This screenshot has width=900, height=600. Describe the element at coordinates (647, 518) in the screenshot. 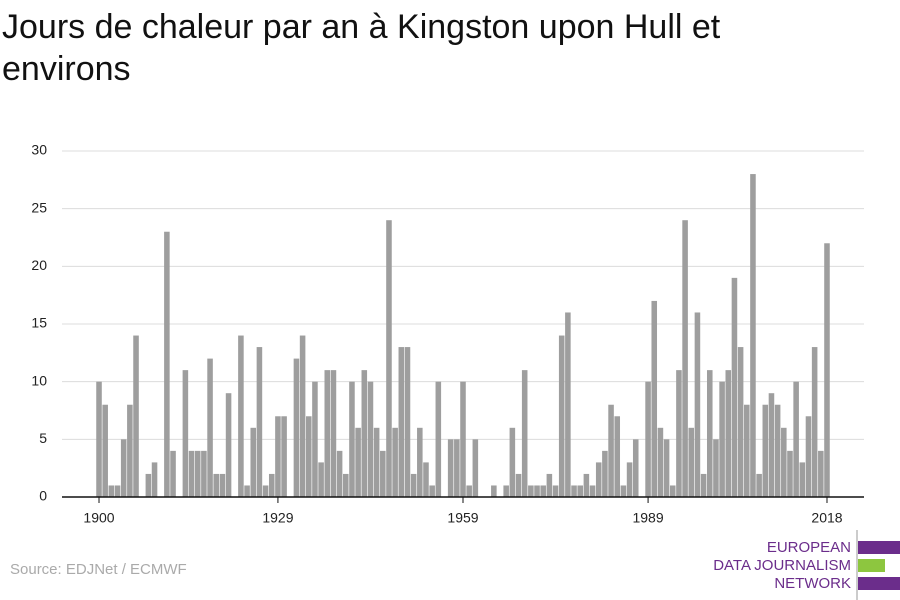

I see `x-tick-label: 1989` at that location.